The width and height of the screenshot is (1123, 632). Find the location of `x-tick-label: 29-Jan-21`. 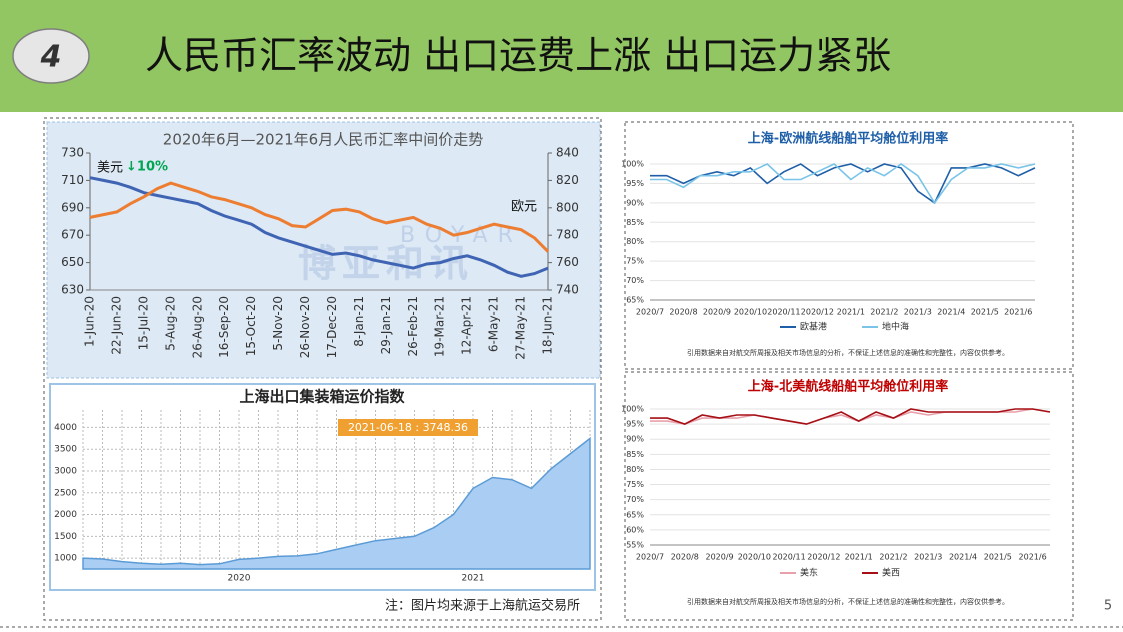

x-tick-label: 29-Jan-21 is located at coordinates (386, 325).